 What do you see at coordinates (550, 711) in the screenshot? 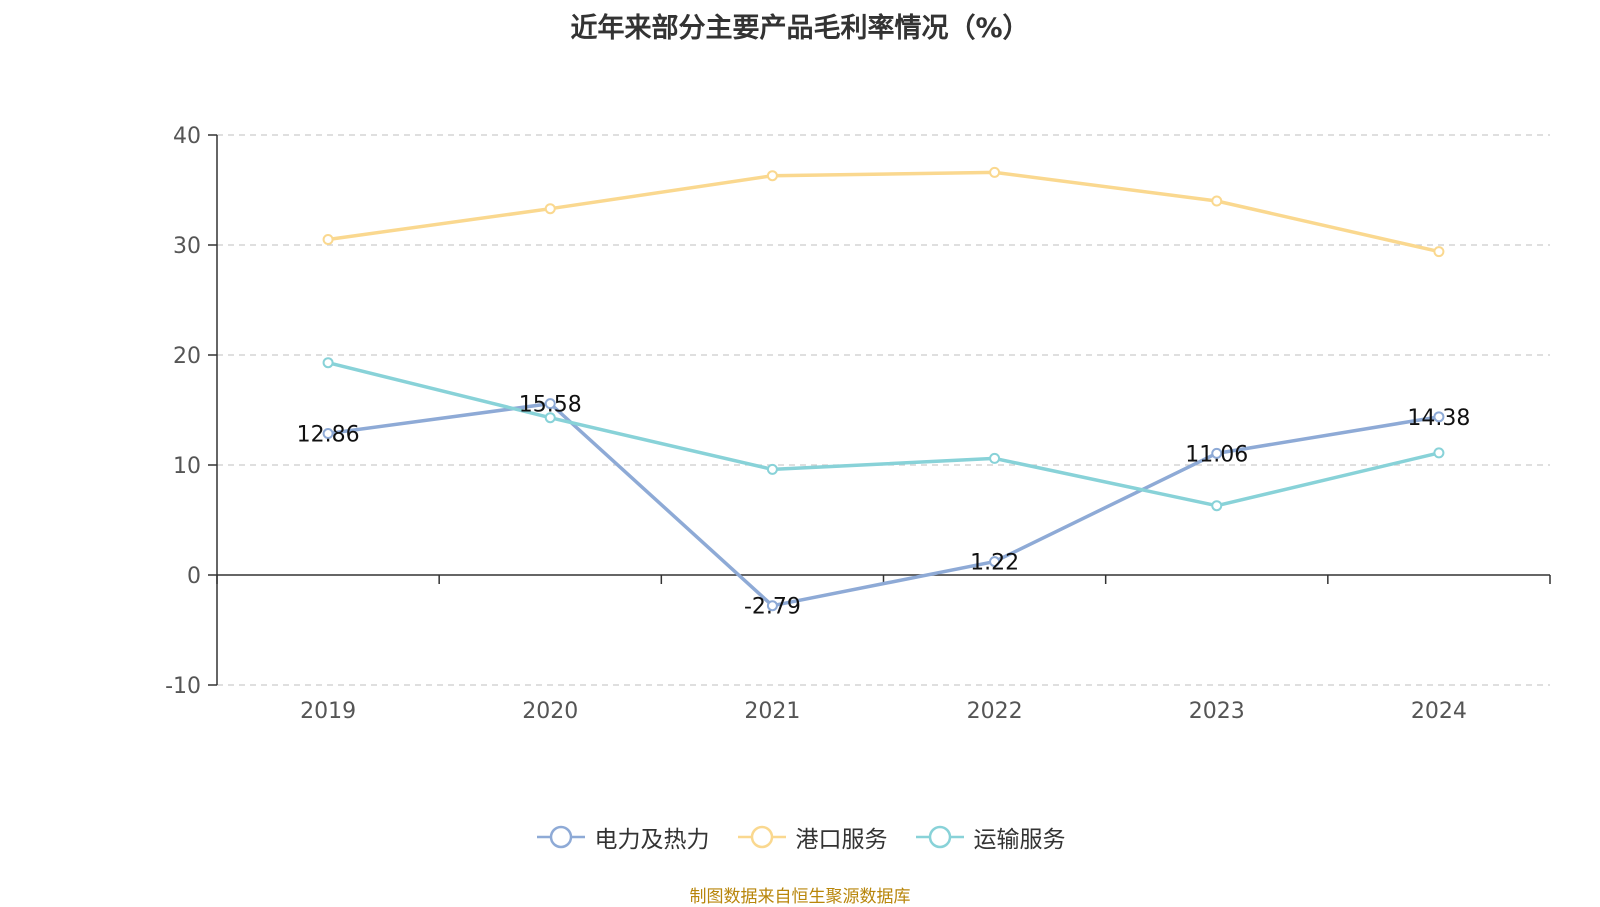
I see `x-tick-label: 2020` at bounding box center [550, 711].